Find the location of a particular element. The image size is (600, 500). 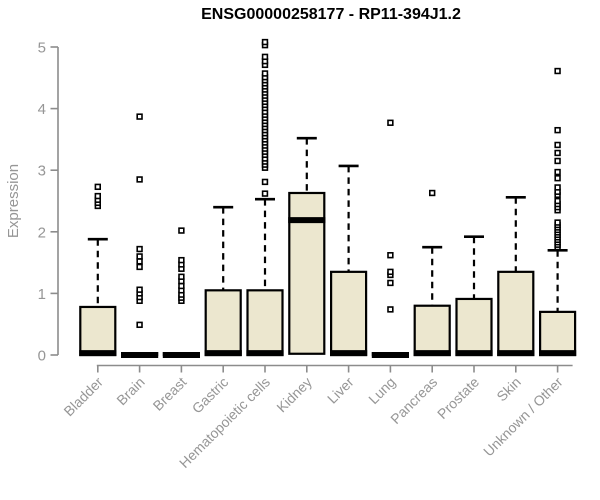

x-tick-label-skin: Skin is located at coordinates (508, 389).